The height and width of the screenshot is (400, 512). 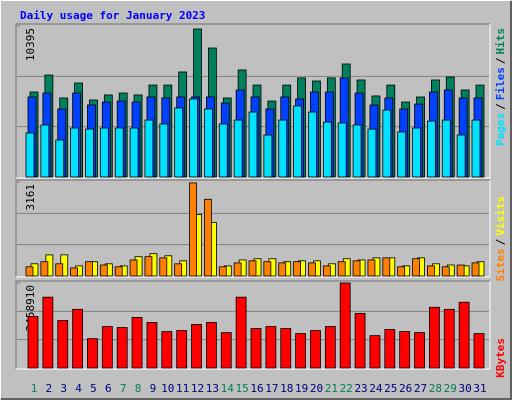 What do you see at coordinates (212, 388) in the screenshot?
I see `x-tick-label: 13` at bounding box center [212, 388].